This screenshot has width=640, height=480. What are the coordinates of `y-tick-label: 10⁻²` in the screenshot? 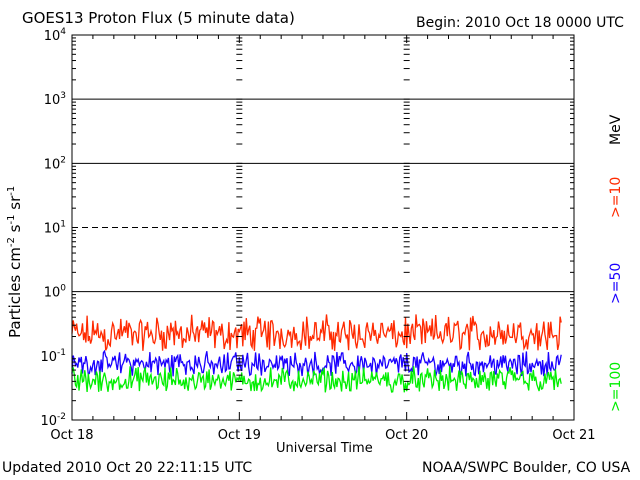 It's located at (53, 420).